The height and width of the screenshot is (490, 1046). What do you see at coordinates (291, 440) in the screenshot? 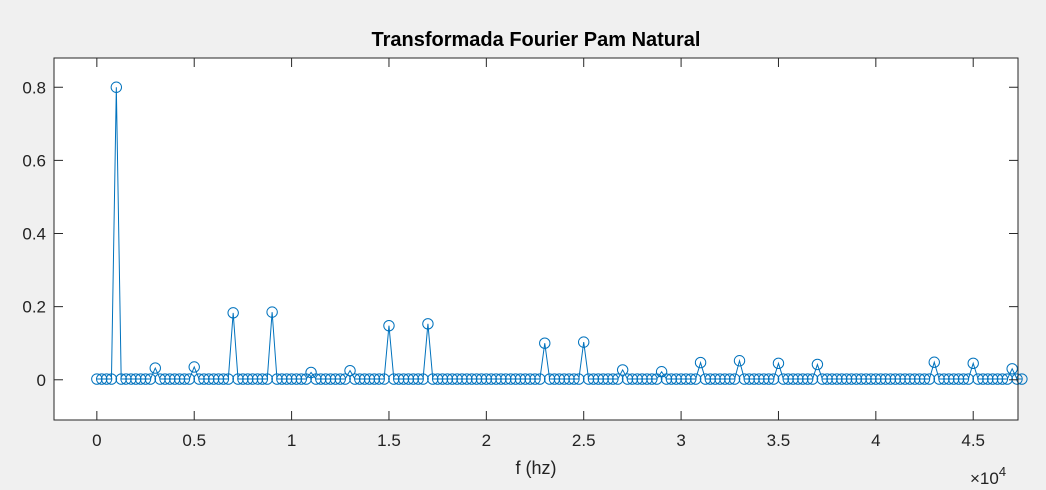
I see `x-tick-label: 1` at bounding box center [291, 440].